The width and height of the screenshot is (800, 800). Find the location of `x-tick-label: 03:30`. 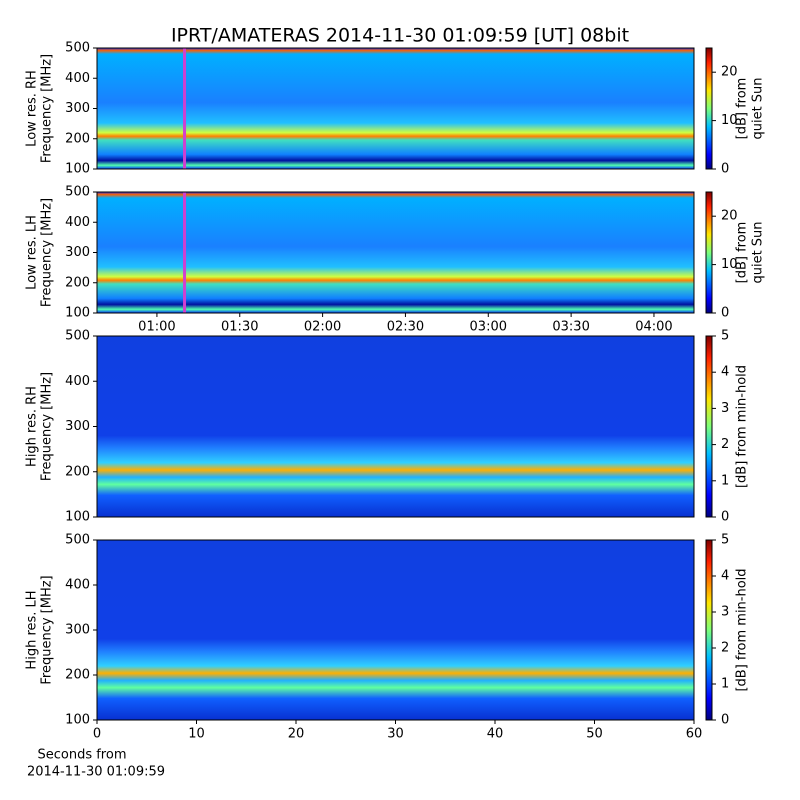

x-tick-label: 03:30 is located at coordinates (570, 327).